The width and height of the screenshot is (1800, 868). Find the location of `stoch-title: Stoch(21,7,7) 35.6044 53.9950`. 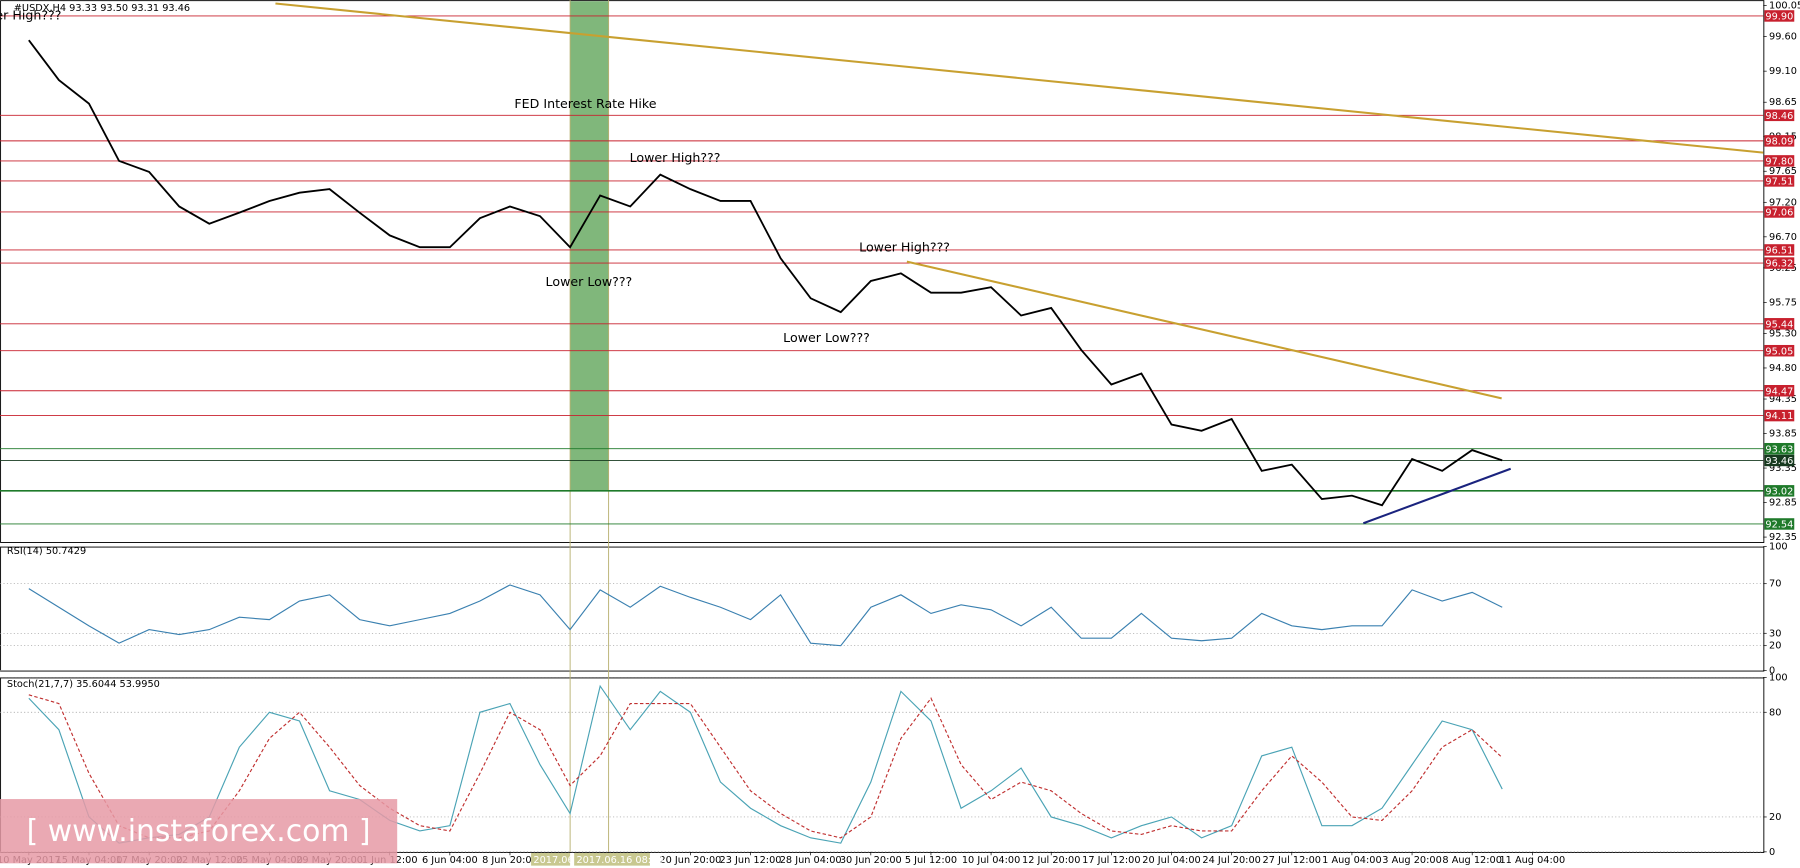

stoch-title: Stoch(21,7,7) 35.6044 53.9950 is located at coordinates (83, 684).